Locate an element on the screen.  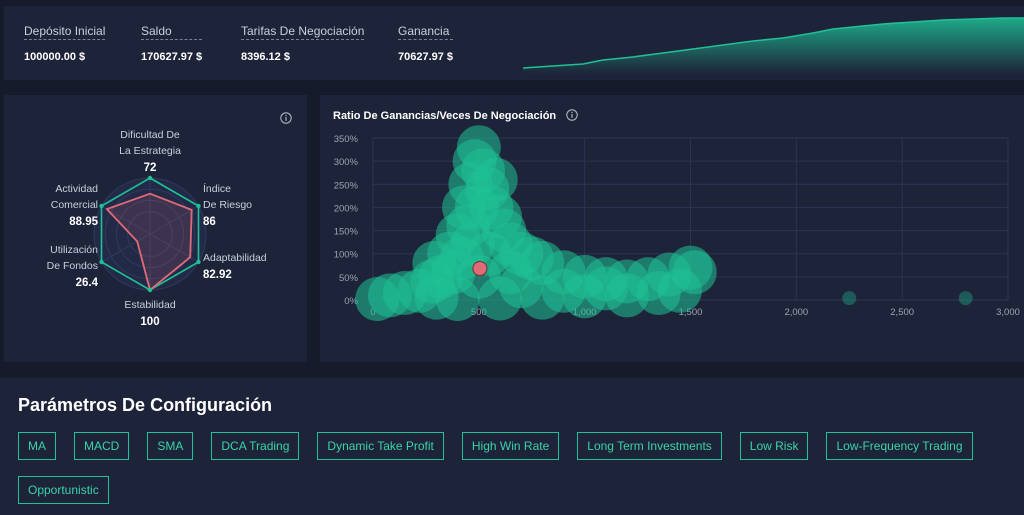
stat-value: 170627.97 $ is located at coordinates (172, 57).